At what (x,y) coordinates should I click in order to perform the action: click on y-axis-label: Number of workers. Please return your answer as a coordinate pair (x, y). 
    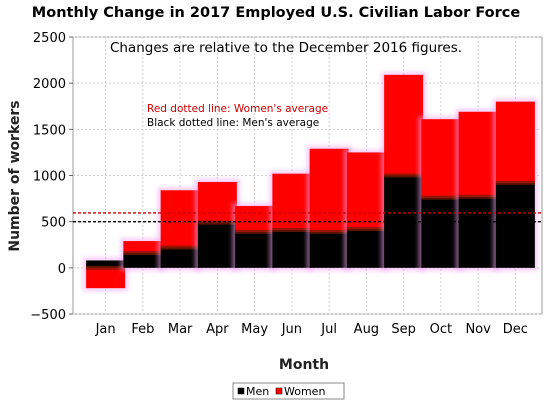
    Looking at the image, I should click on (15, 175).